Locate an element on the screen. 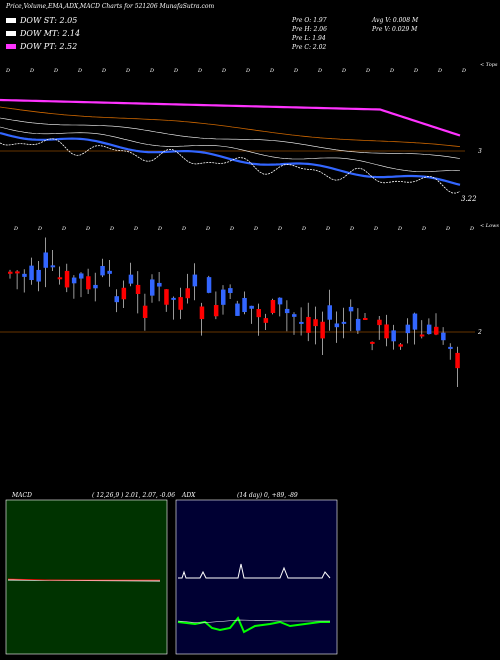 This screenshot has width=500, height=660. adx-title: ADX is located at coordinates (189, 495).